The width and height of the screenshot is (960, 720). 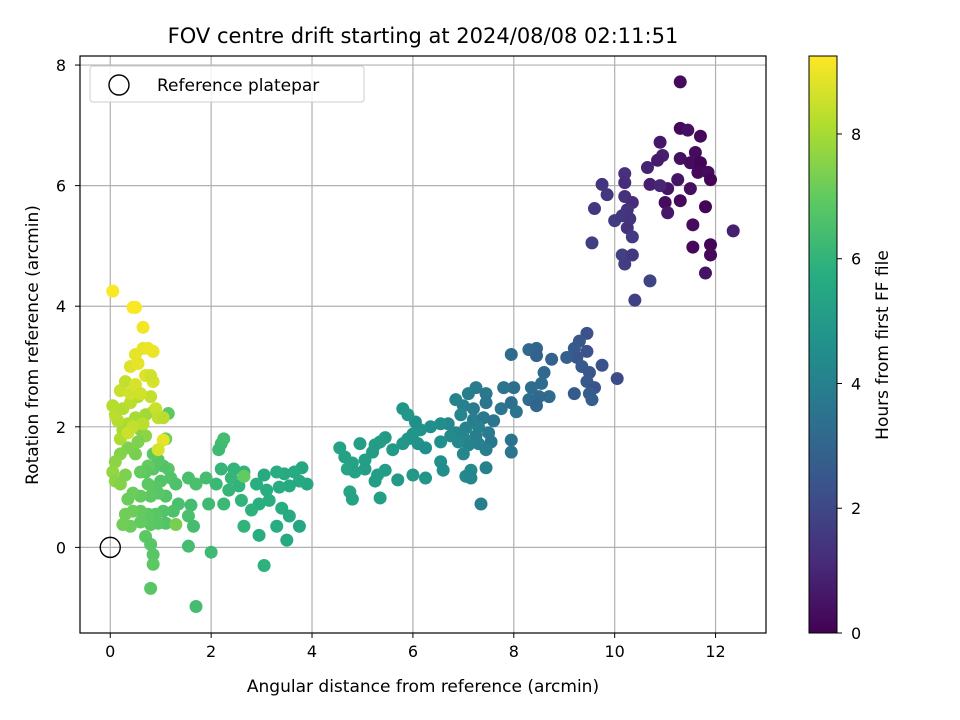 I want to click on y-tick-label: 6, so click(x=61, y=186).